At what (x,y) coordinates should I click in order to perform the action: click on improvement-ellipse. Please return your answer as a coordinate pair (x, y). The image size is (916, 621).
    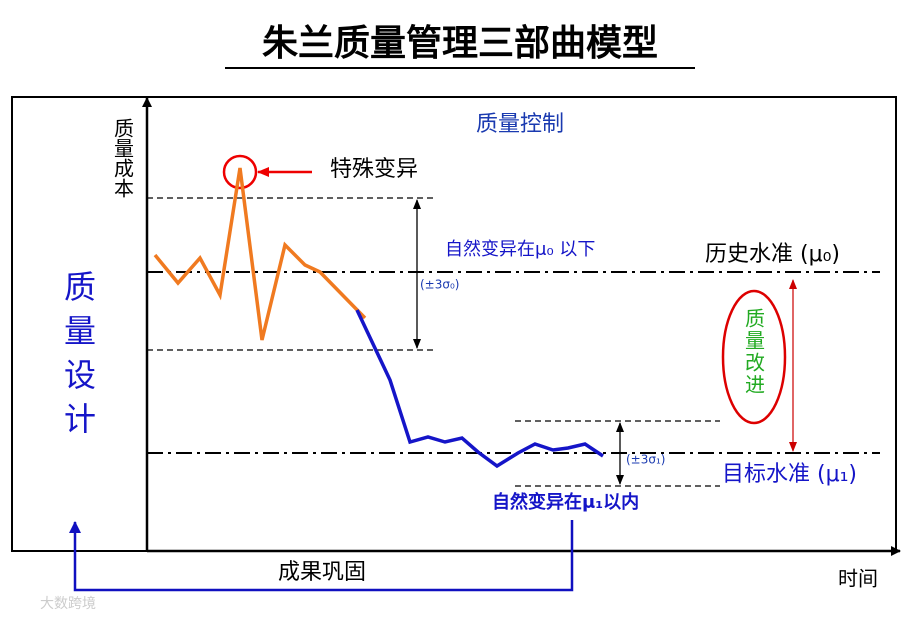
    Looking at the image, I should click on (754, 357).